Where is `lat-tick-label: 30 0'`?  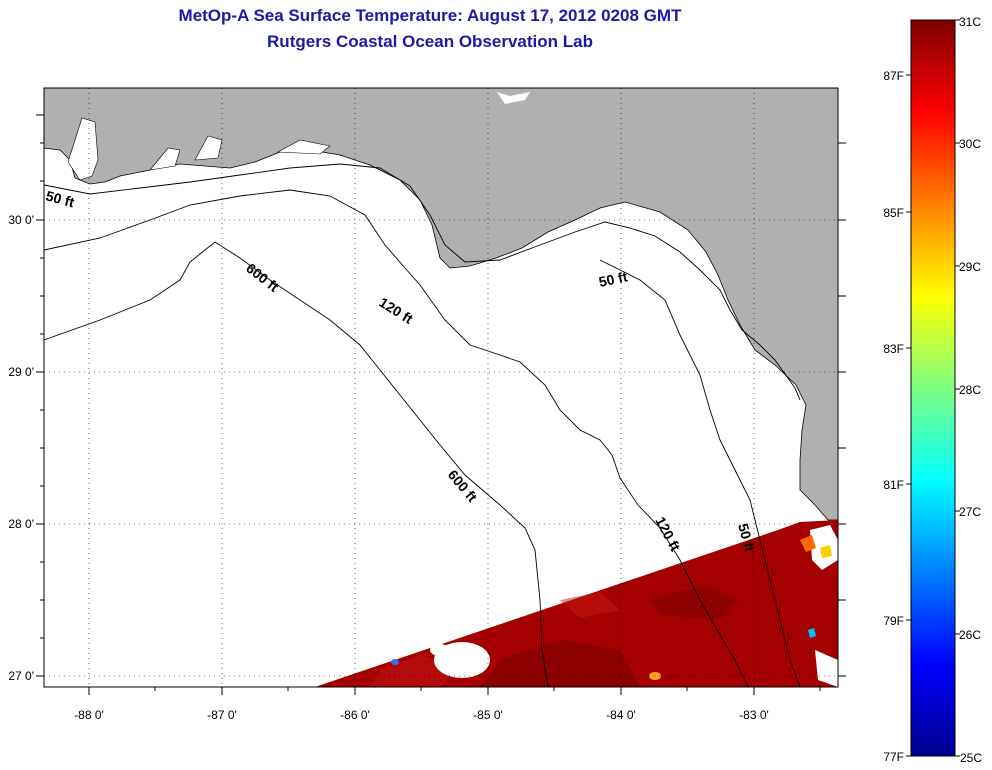 lat-tick-label: 30 0' is located at coordinates (21, 220).